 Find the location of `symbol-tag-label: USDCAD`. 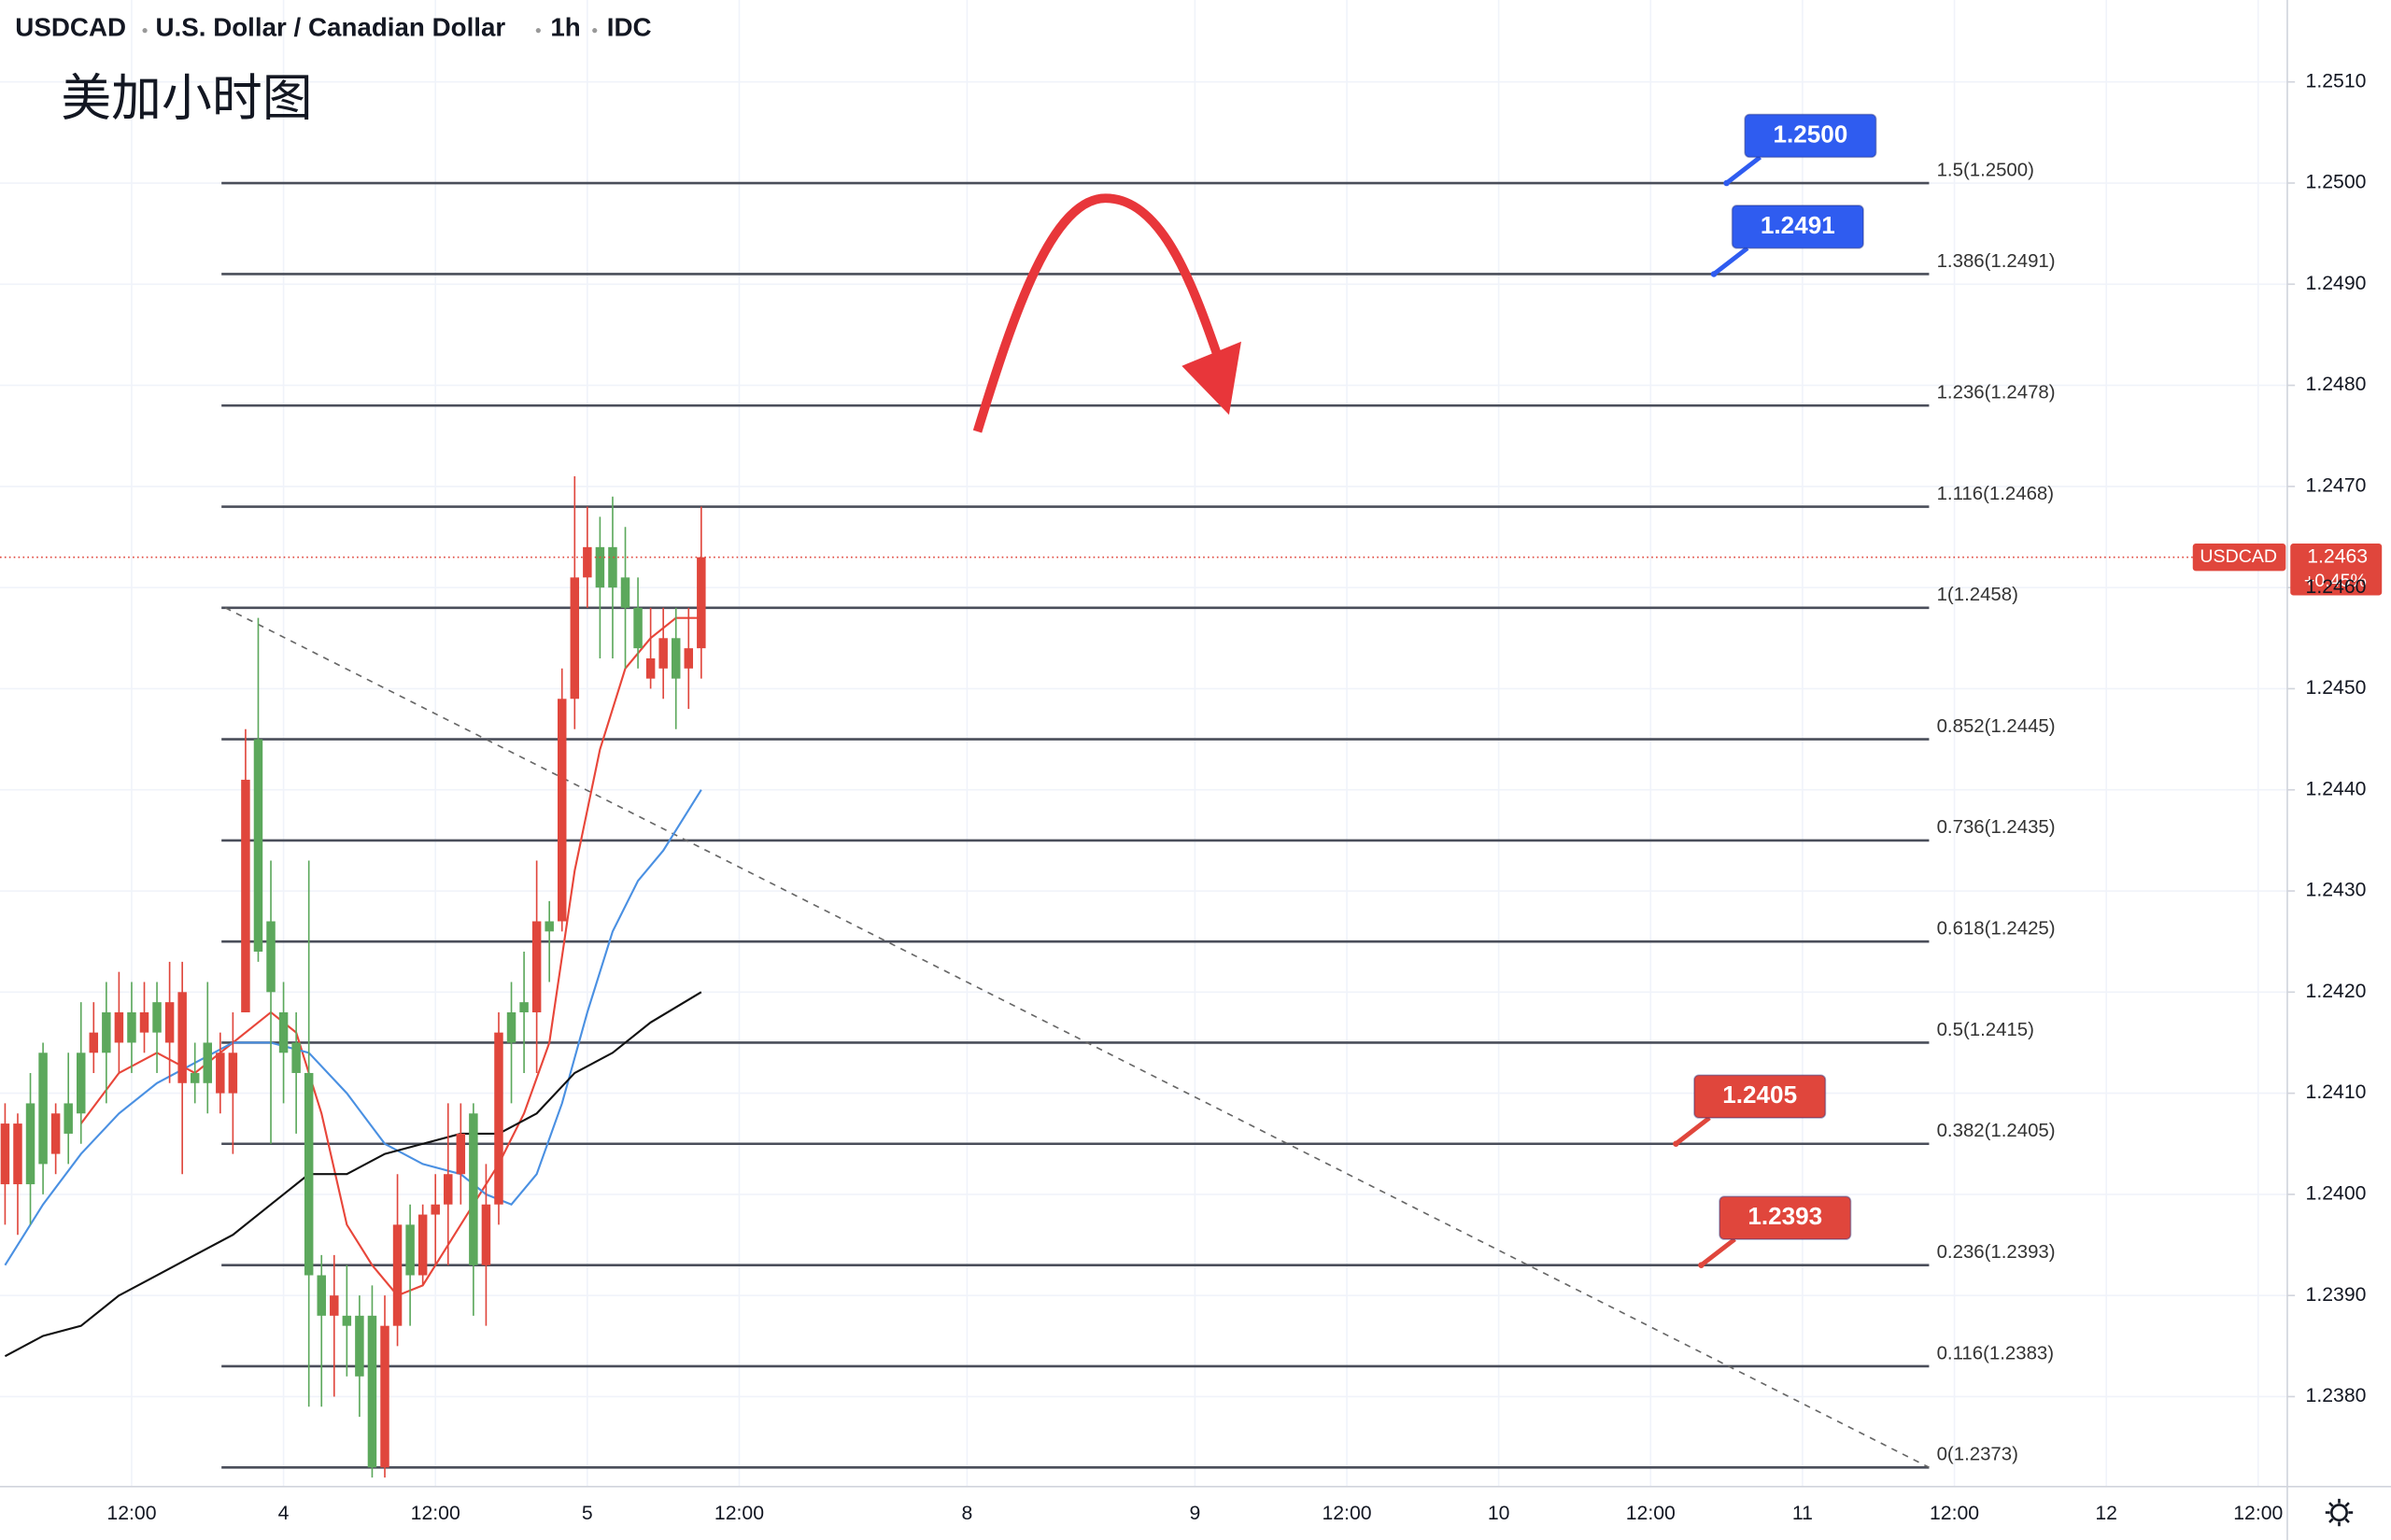

symbol-tag-label: USDCAD is located at coordinates (2239, 556).